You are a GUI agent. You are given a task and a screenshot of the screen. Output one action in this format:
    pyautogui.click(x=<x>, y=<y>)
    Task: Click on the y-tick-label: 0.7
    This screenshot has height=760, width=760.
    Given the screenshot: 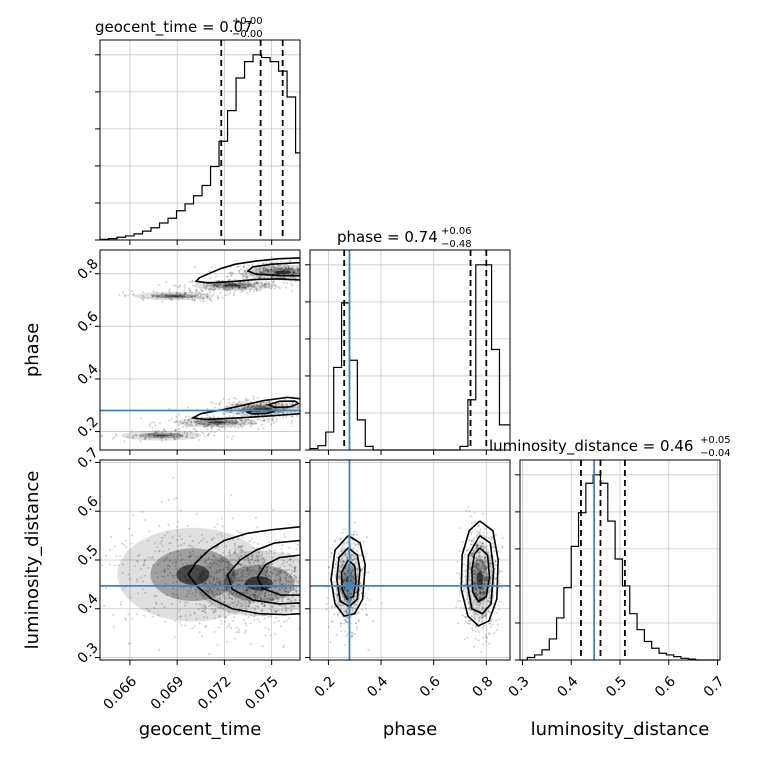 What is the action you would take?
    pyautogui.click(x=88, y=458)
    